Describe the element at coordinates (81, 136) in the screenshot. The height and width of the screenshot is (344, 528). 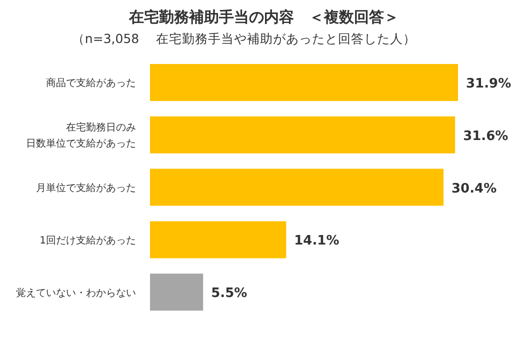
I see `y-tick-label: 在宅勤務日のみ日数単位で支給があった` at that location.